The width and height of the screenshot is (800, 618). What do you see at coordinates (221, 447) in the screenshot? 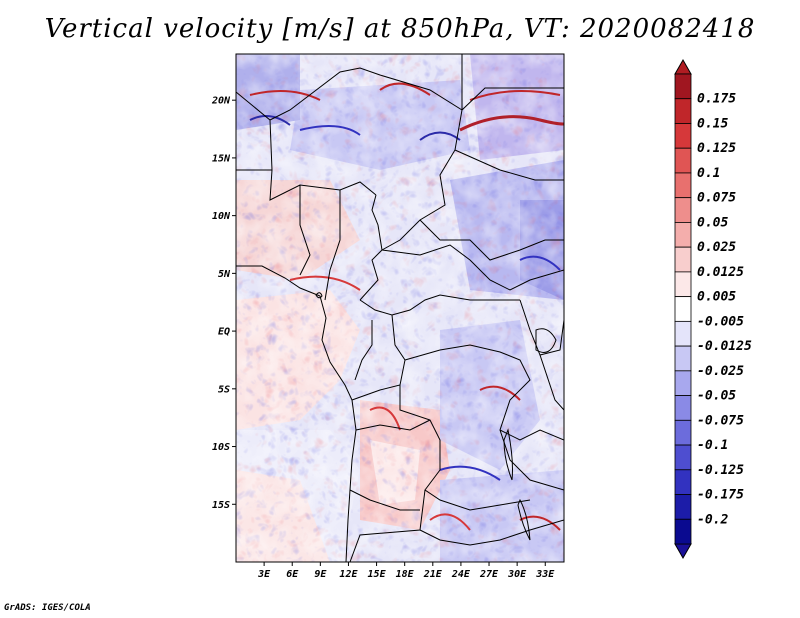
I see `lat-tick-label: 10S` at bounding box center [221, 447].